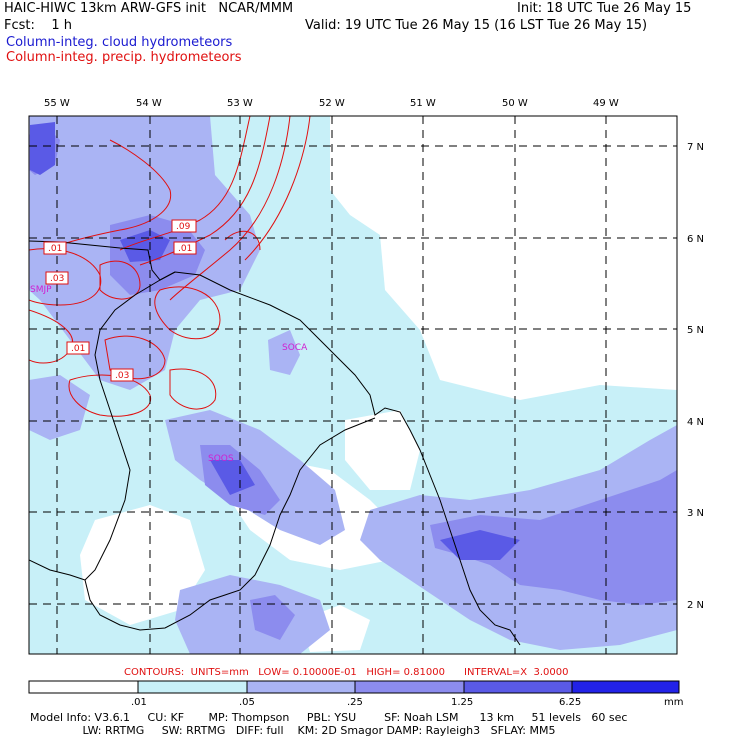 The height and width of the screenshot is (740, 740). I want to click on lat-label-7: 7 N, so click(695, 147).